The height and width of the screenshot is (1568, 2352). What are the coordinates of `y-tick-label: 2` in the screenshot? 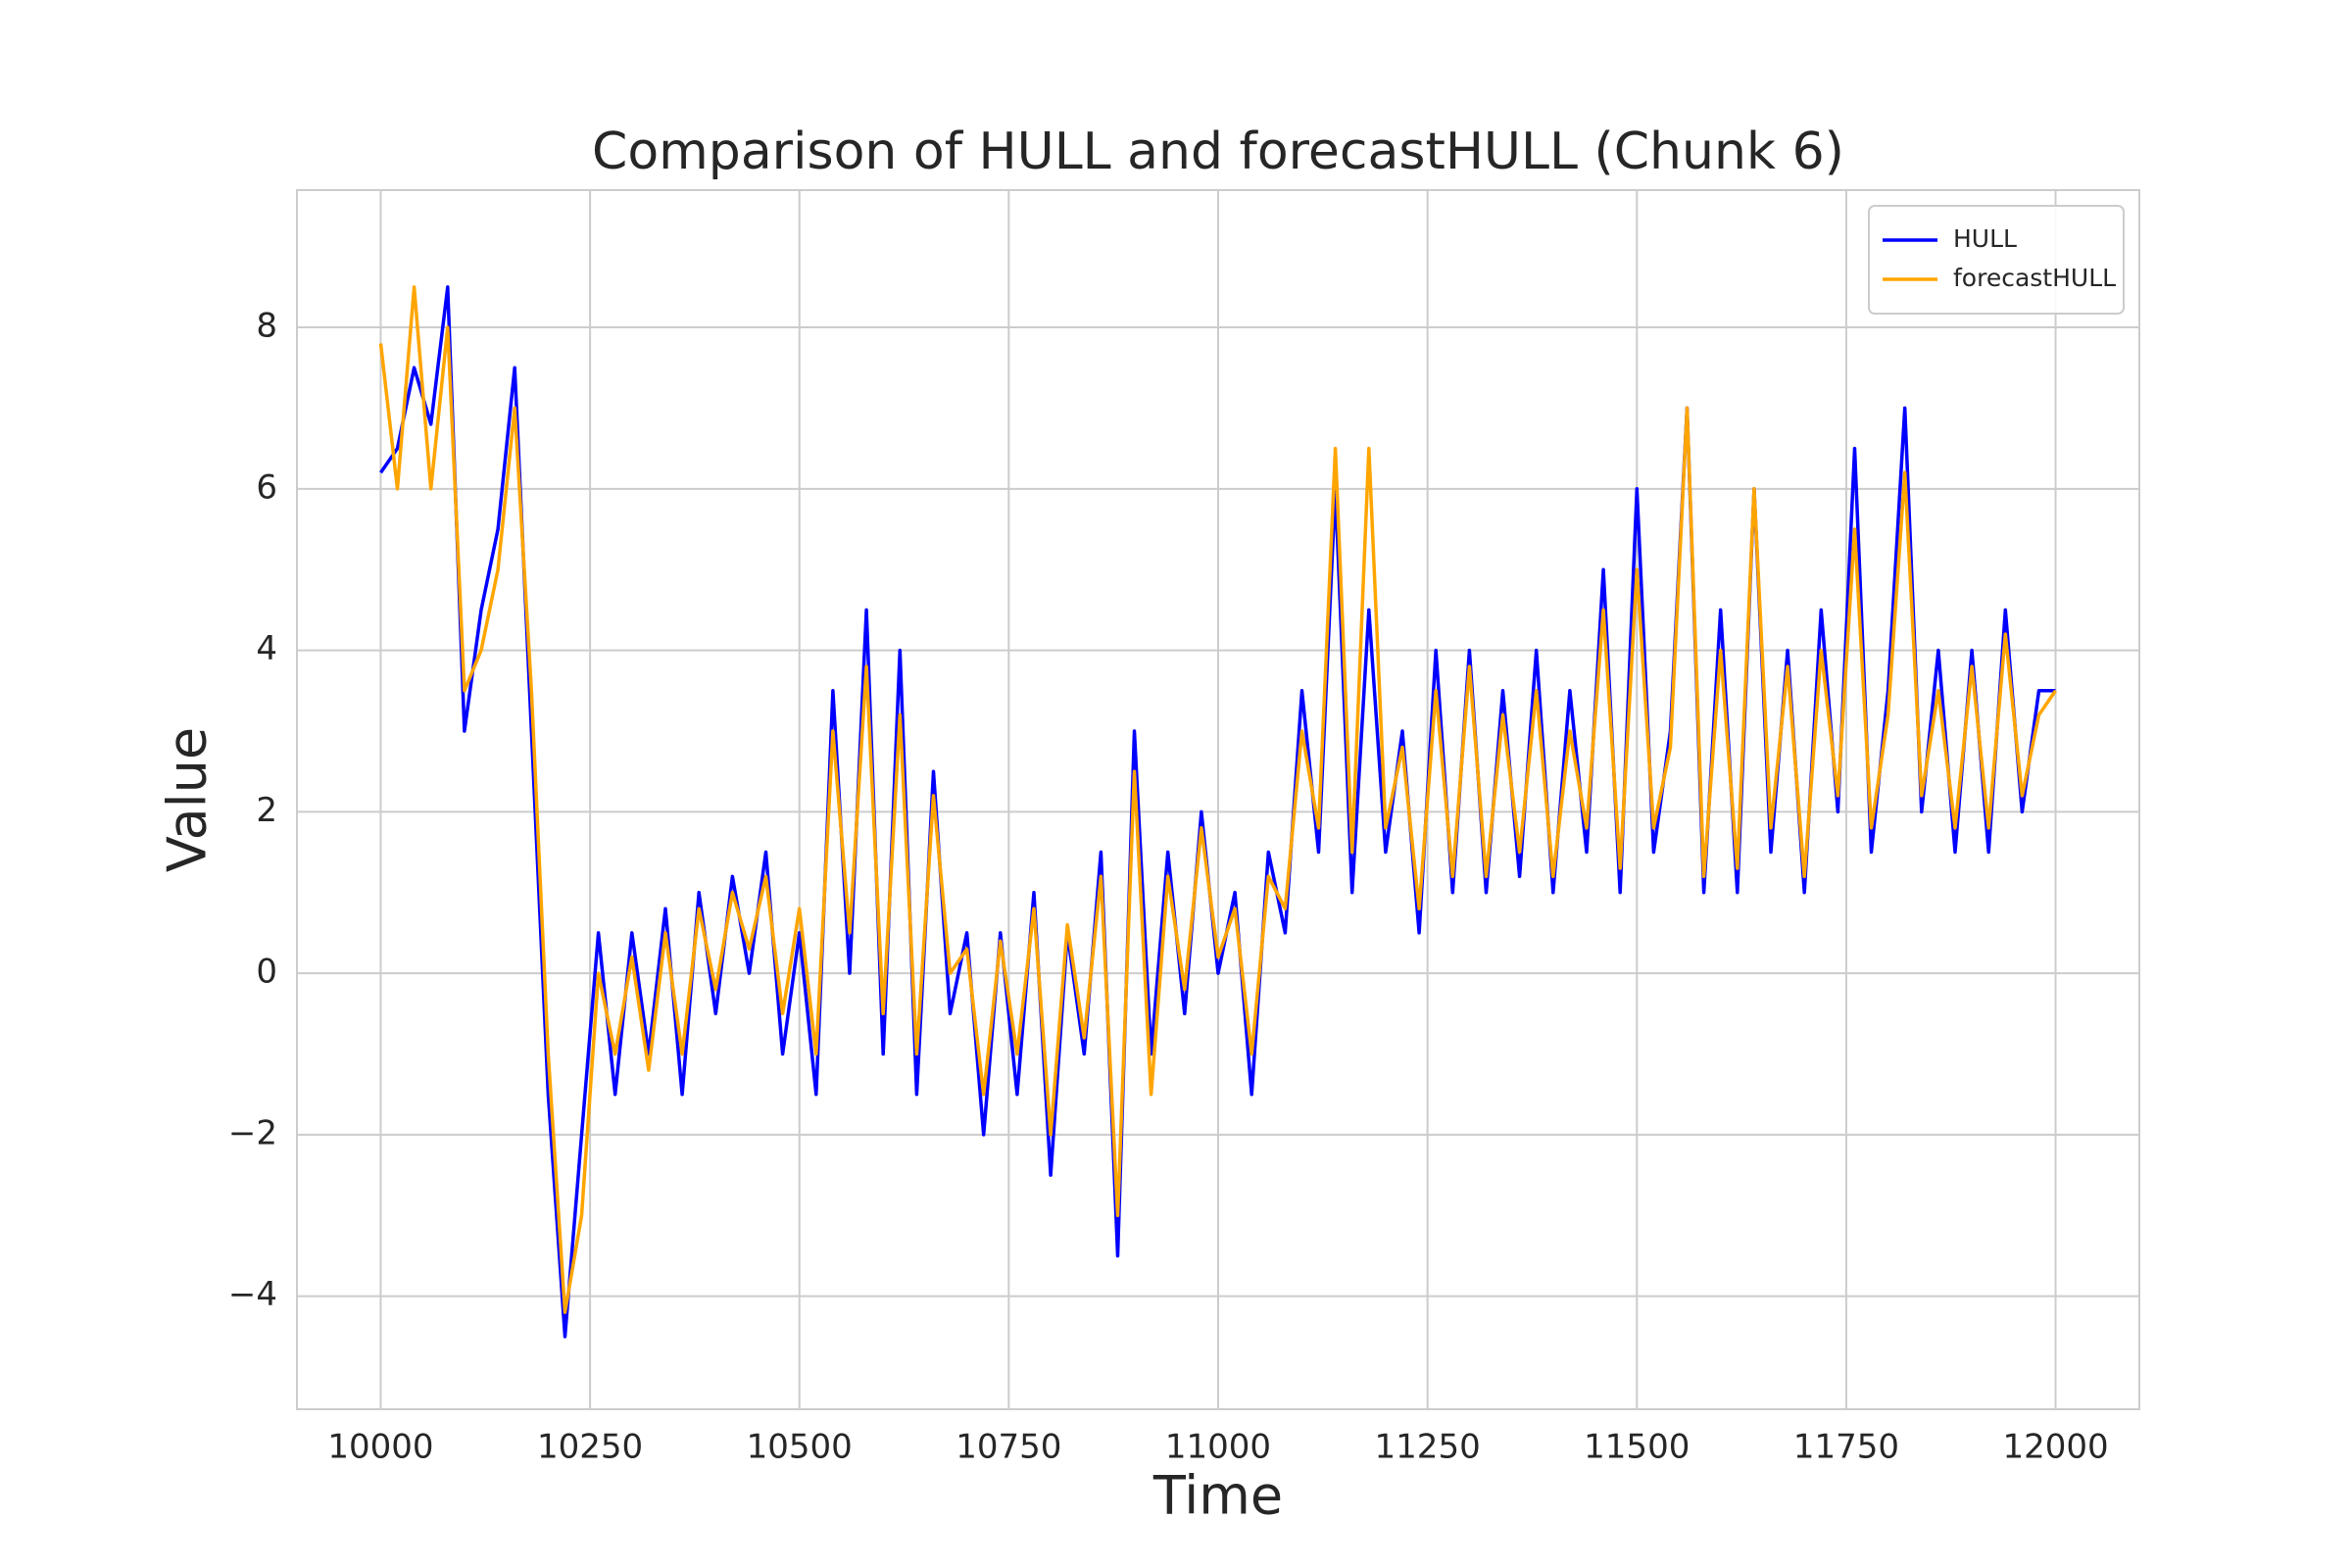 It's located at (266, 810).